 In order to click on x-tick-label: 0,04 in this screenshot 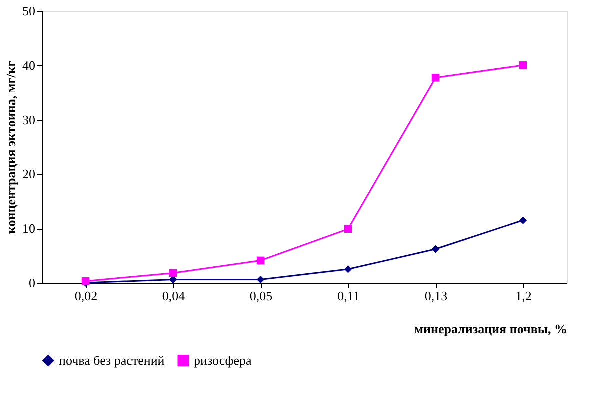, I will do `click(174, 296)`.